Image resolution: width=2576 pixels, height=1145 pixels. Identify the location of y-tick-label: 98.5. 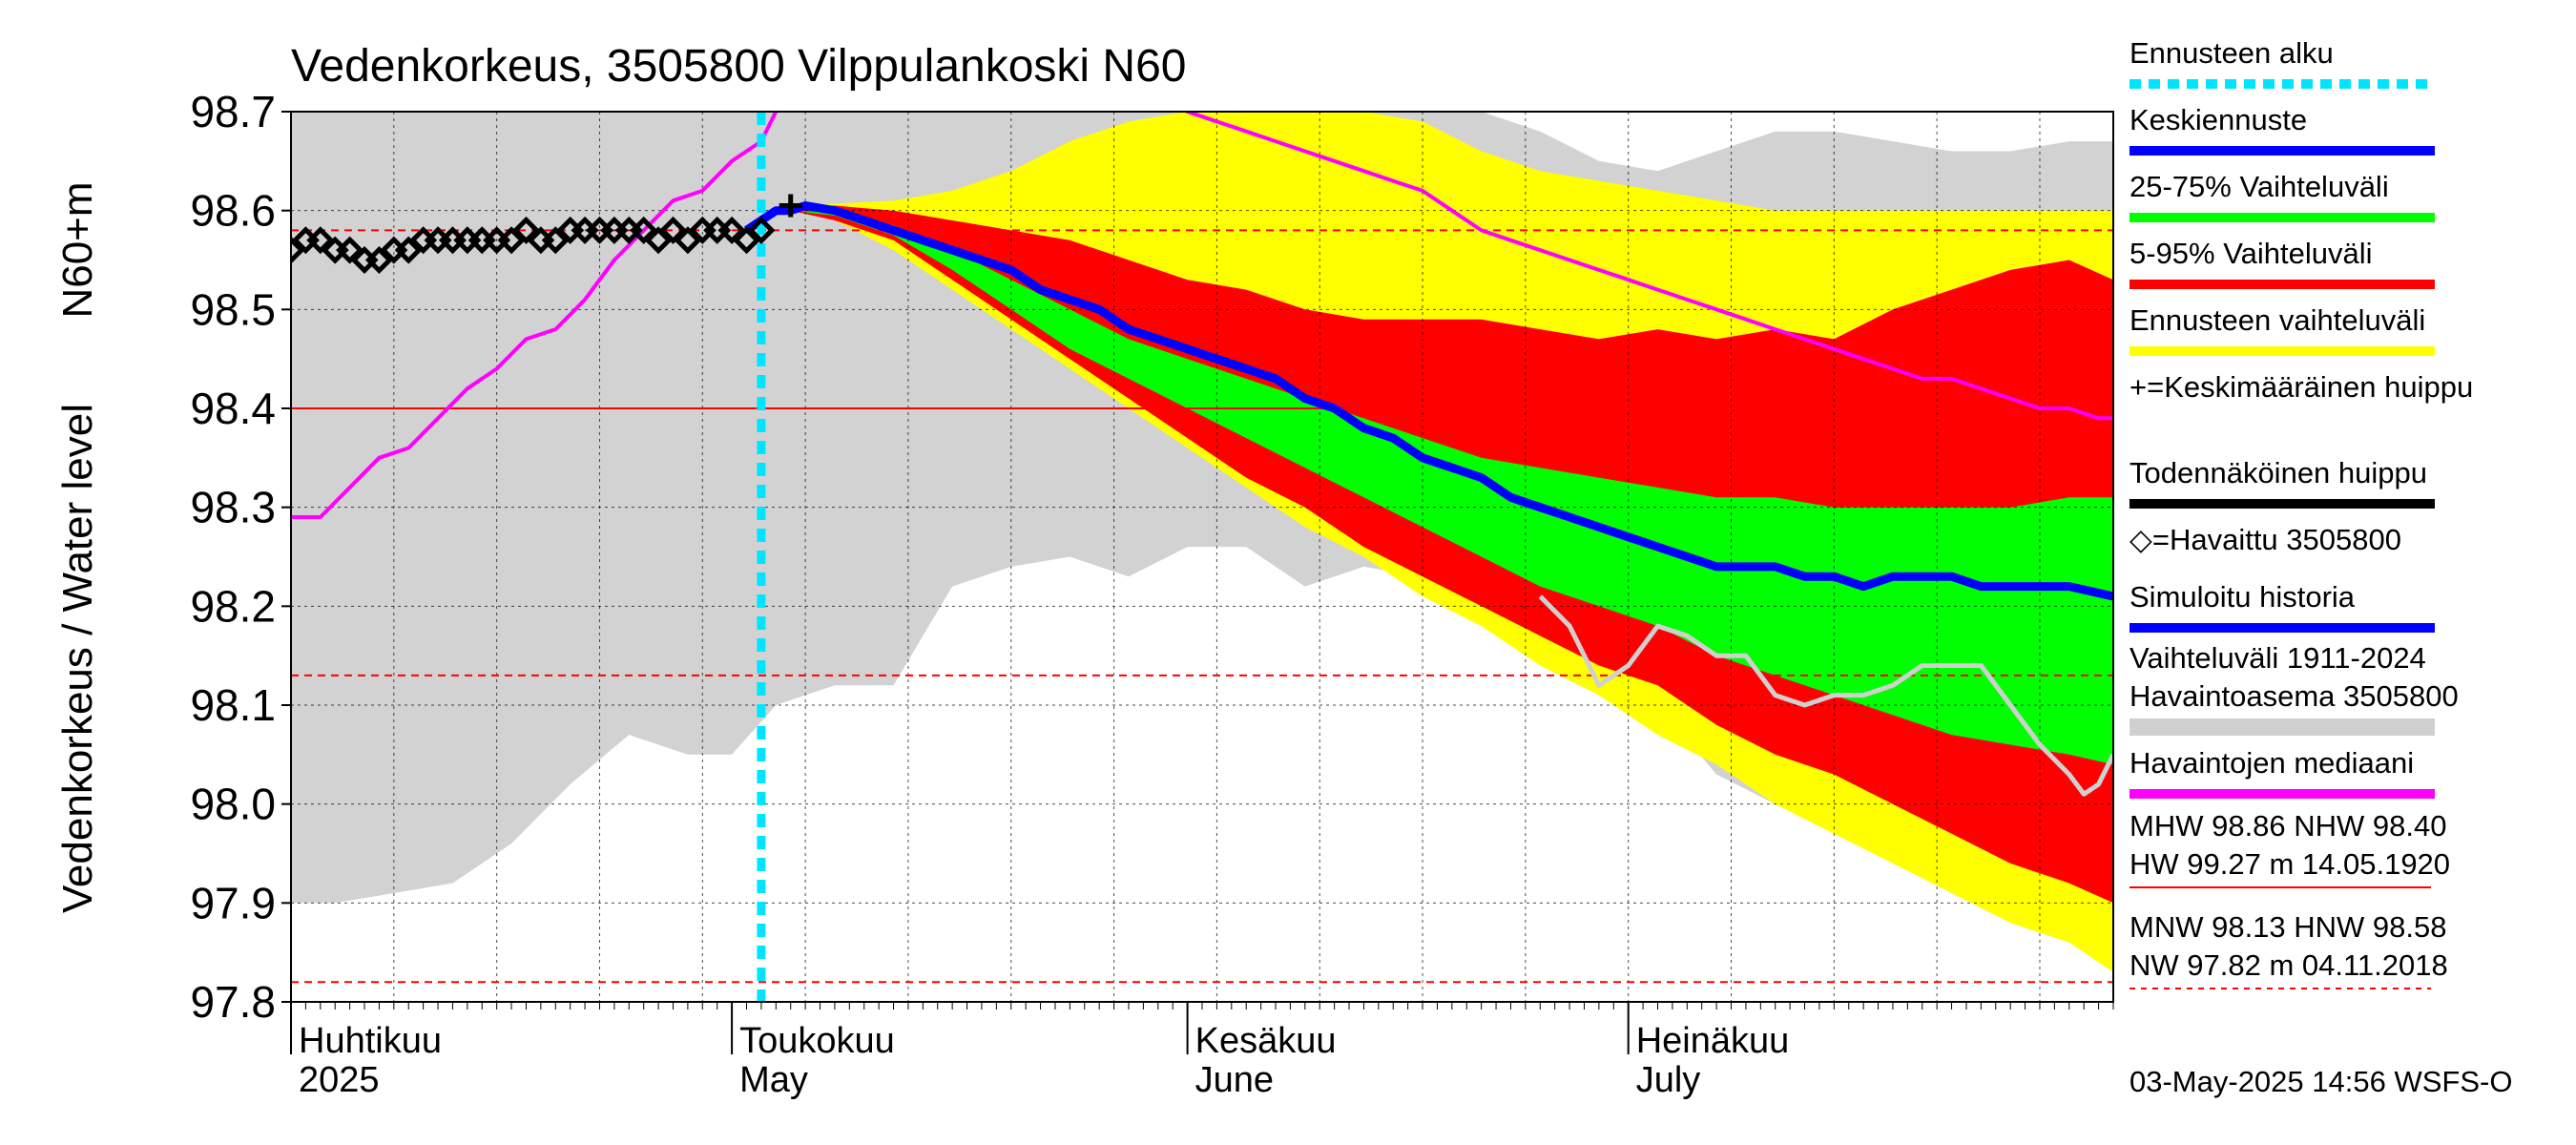
(233, 309).